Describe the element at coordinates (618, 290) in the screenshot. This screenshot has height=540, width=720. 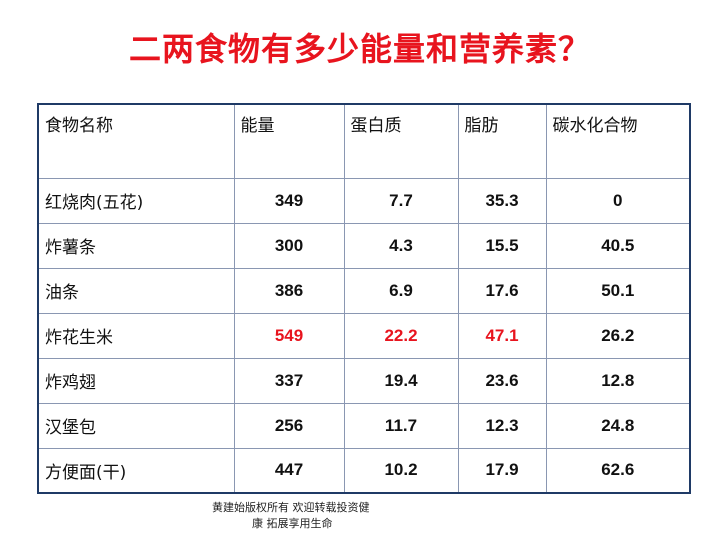
I see `carbohydrate-cell: 50.1` at that location.